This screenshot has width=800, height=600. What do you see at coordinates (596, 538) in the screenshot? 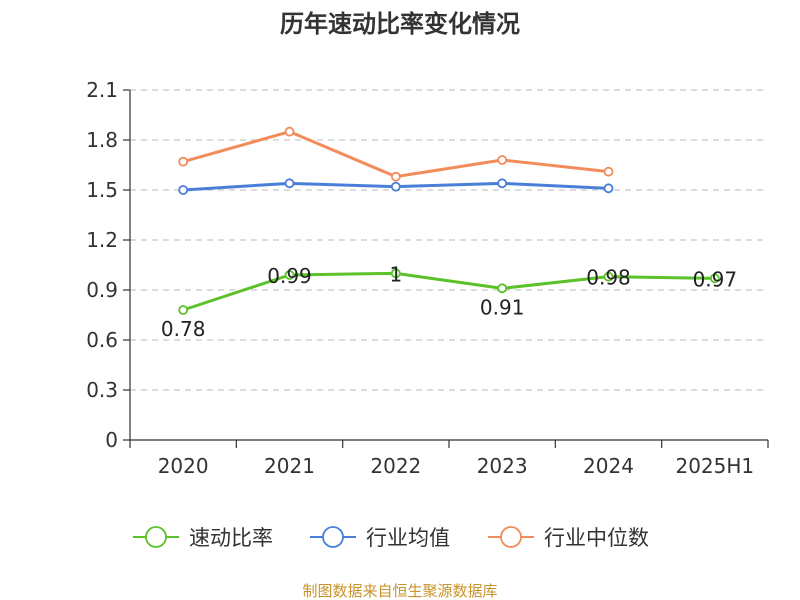
I see `legend-label: 行业中位数` at bounding box center [596, 538].